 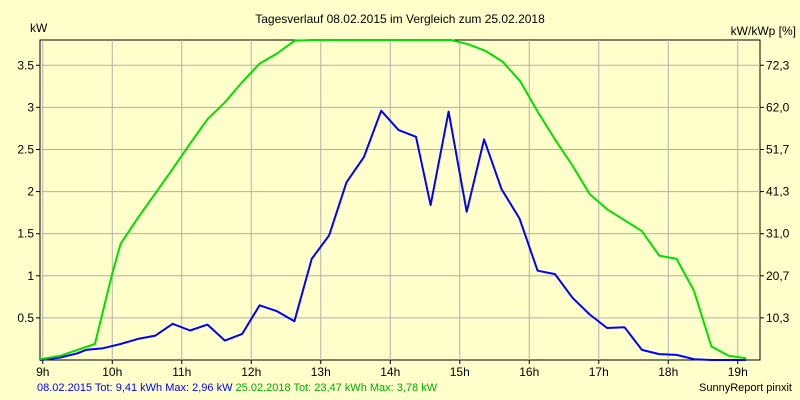 What do you see at coordinates (778, 318) in the screenshot?
I see `y-tick-label-right: 10,3` at bounding box center [778, 318].